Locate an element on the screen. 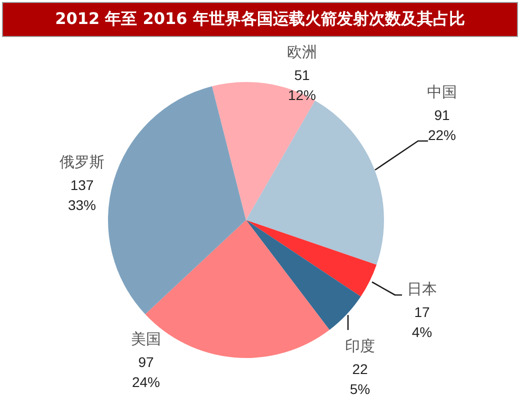 The width and height of the screenshot is (520, 404). slice-label: 中国 is located at coordinates (442, 91).